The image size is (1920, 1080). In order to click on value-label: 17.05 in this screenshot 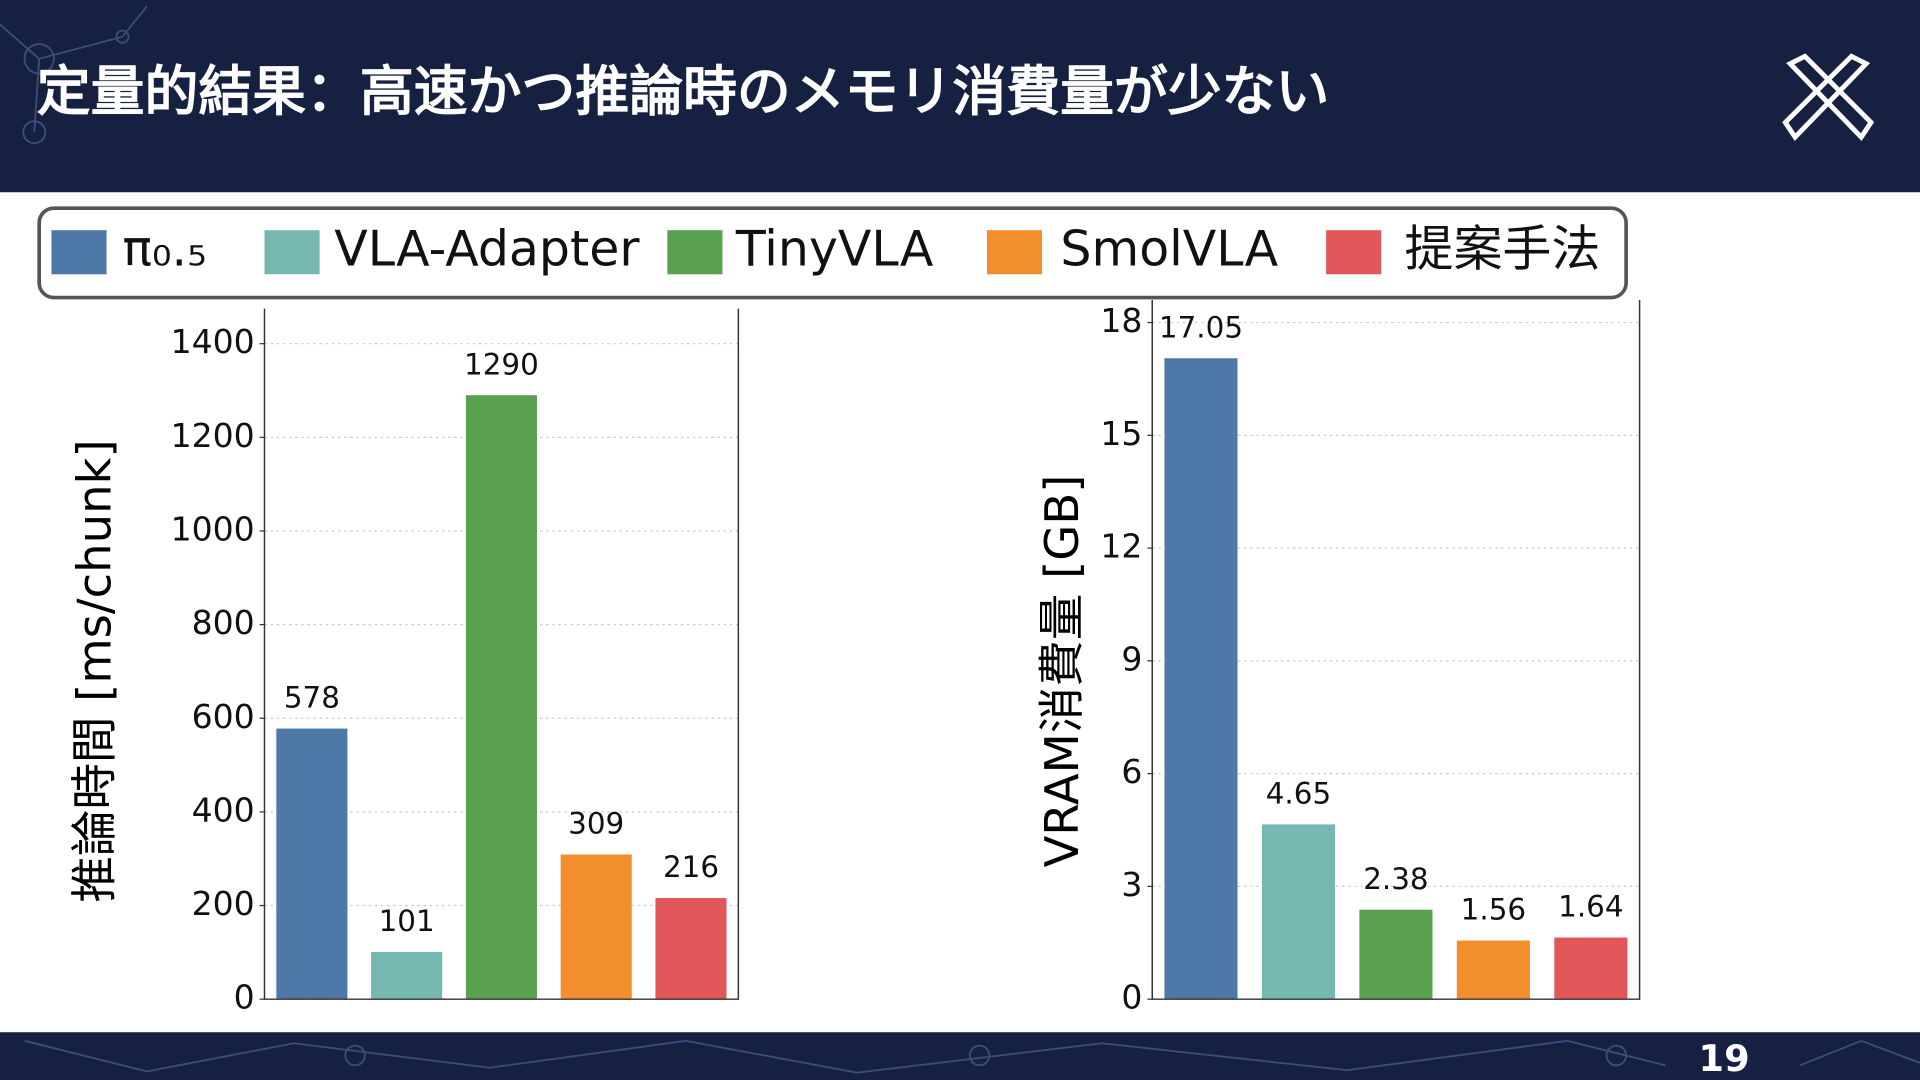, I will do `click(1201, 327)`.